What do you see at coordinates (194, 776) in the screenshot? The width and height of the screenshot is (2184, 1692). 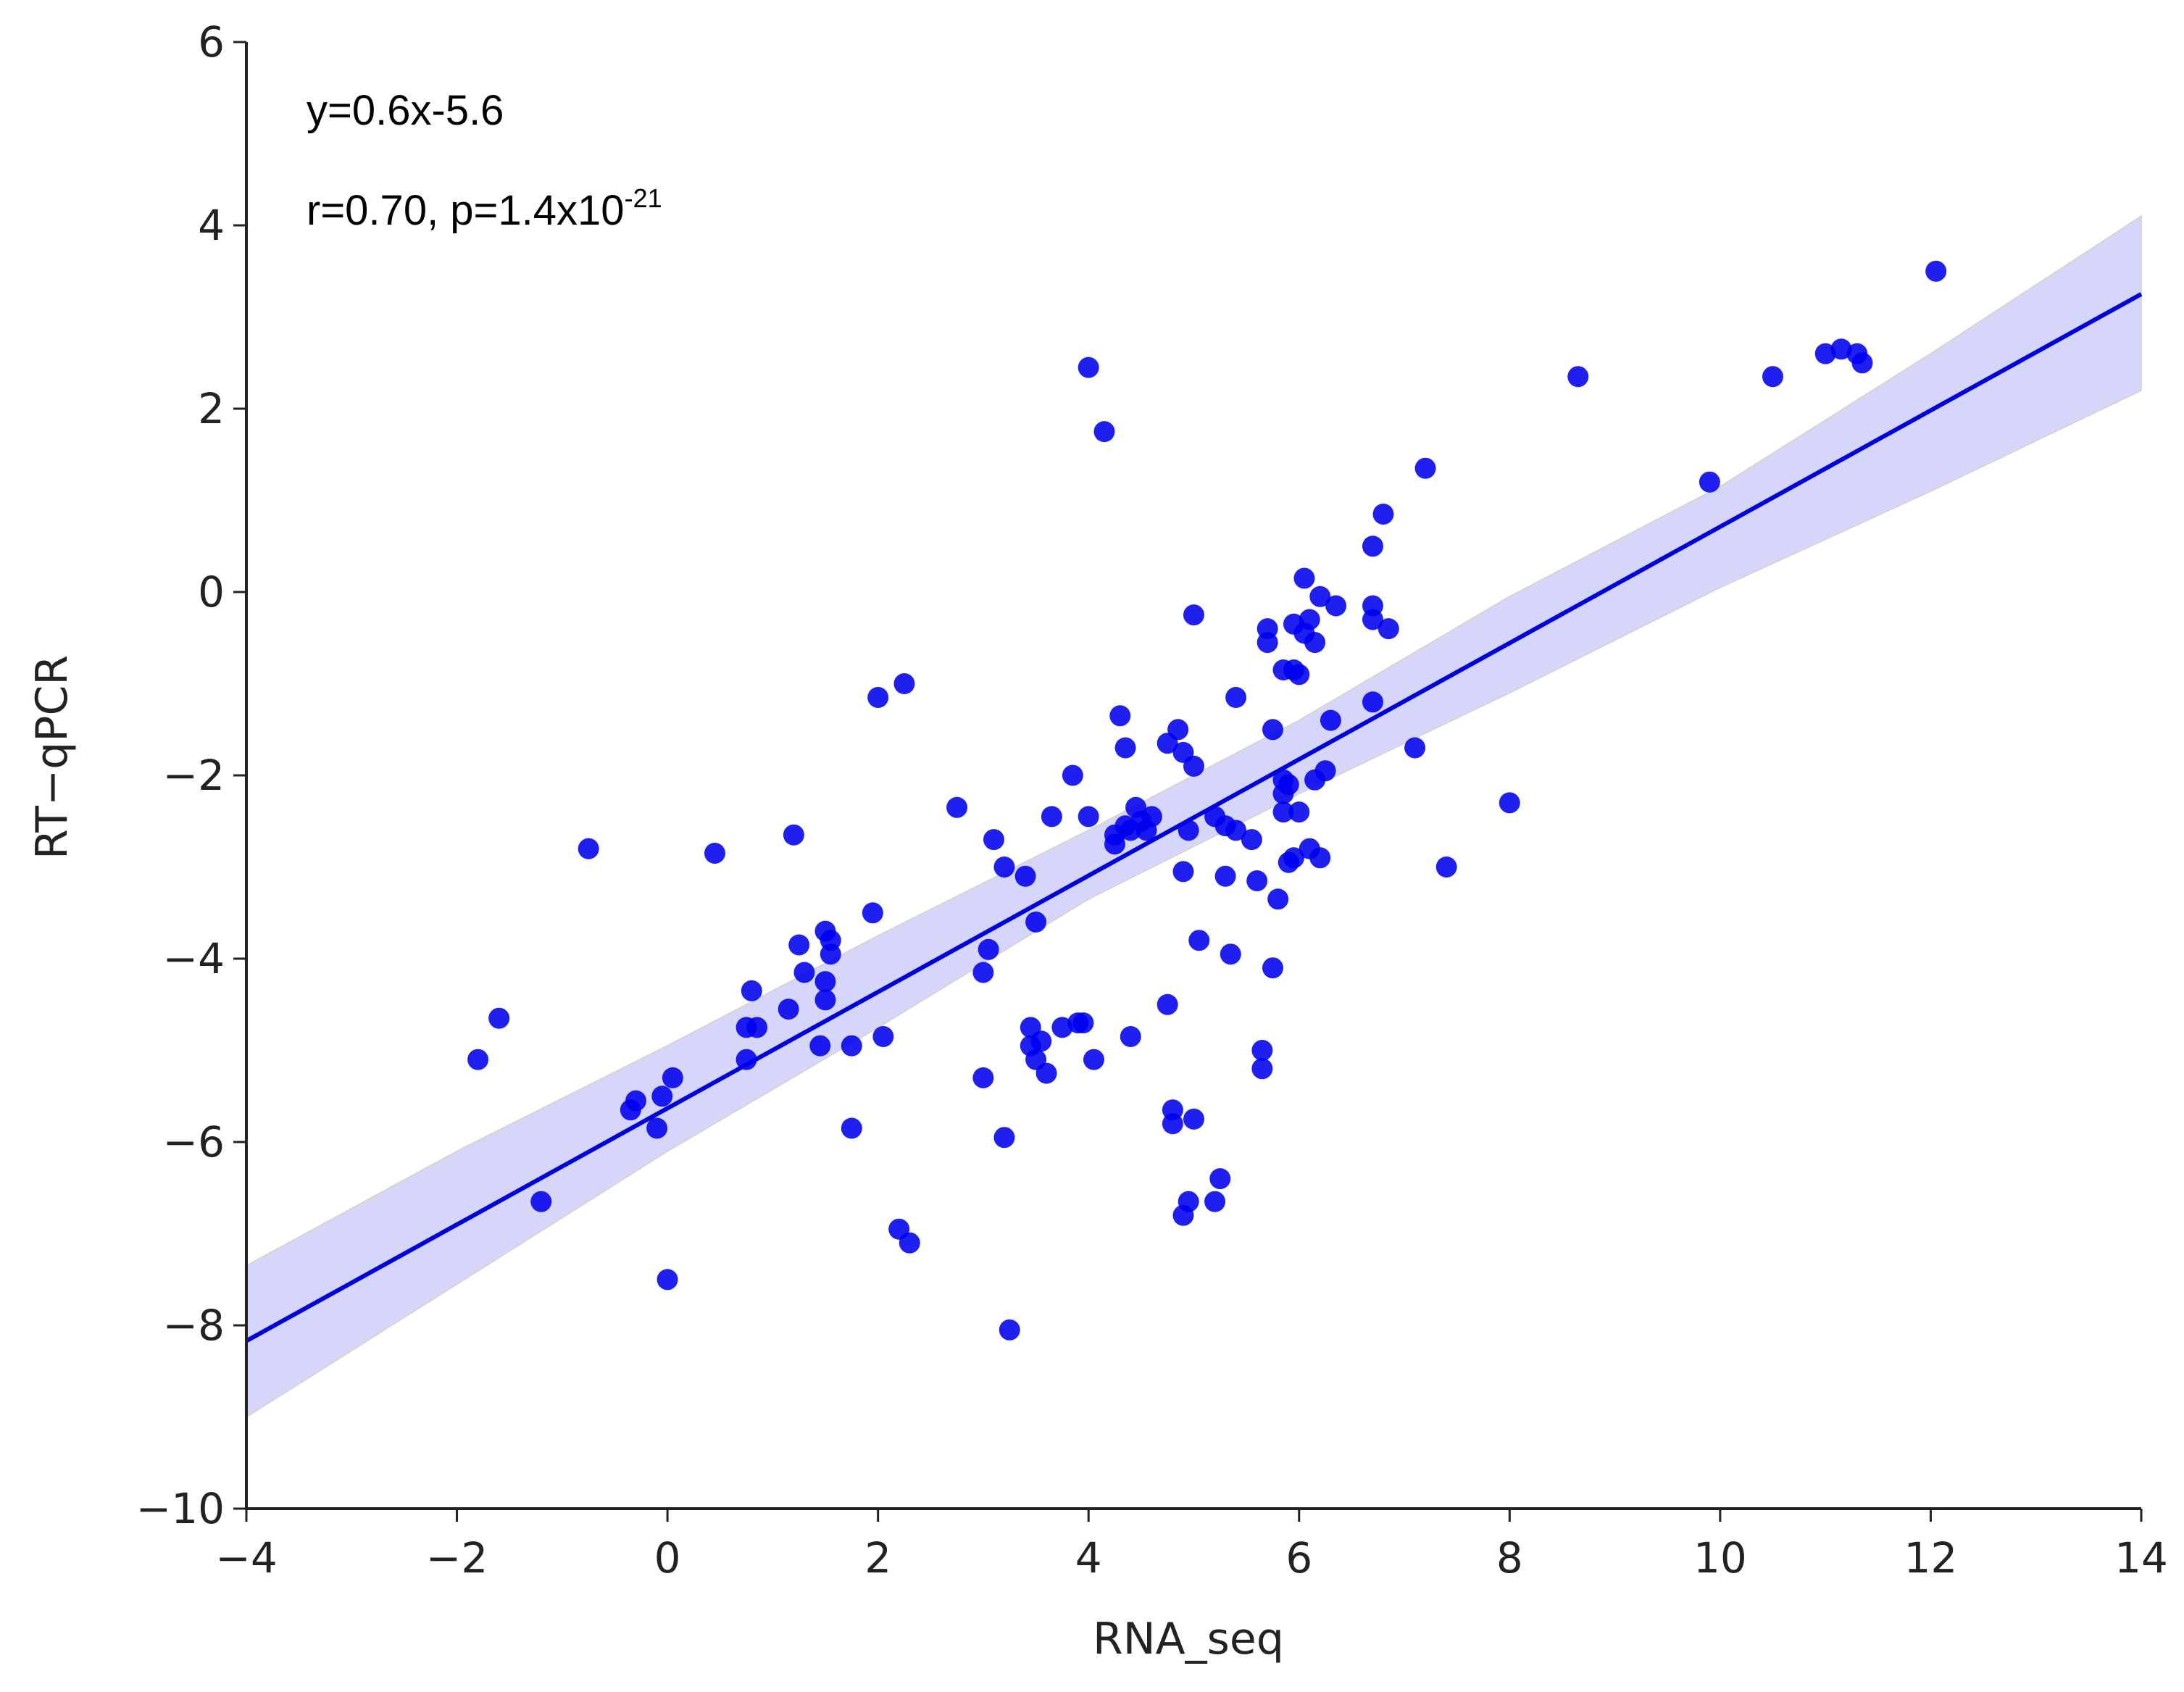 I see `y-tick-label: −2` at bounding box center [194, 776].